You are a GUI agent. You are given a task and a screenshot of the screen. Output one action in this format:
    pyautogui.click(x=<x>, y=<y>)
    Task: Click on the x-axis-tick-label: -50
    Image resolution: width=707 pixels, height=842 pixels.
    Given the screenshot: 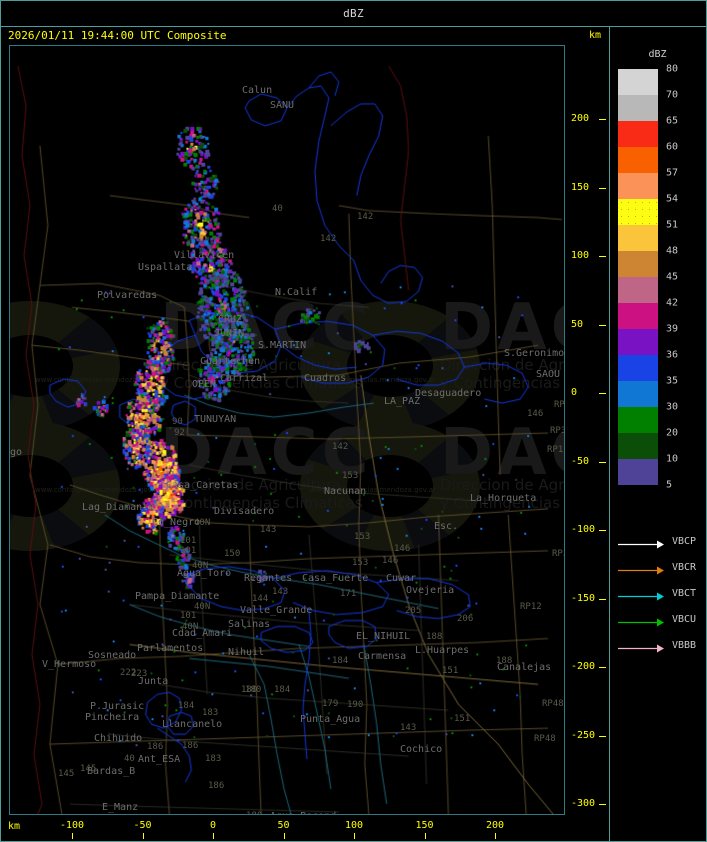 What is the action you would take?
    pyautogui.click(x=142, y=825)
    